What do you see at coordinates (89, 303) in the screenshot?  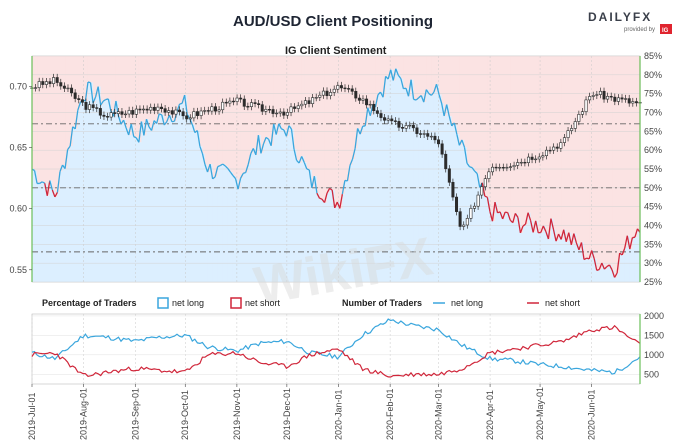 I see `legend-percent-label: Percentage of Traders` at bounding box center [89, 303].